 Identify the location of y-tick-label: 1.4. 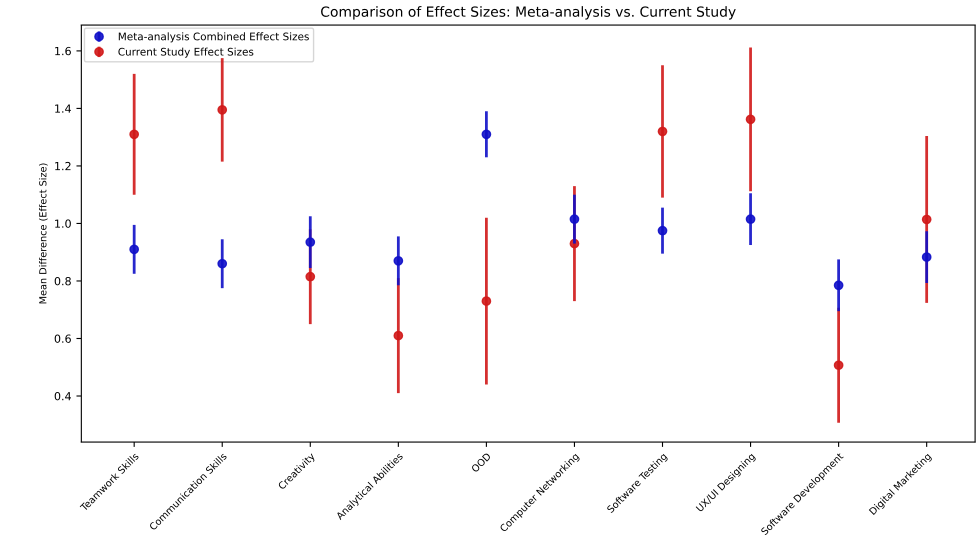
(63, 108).